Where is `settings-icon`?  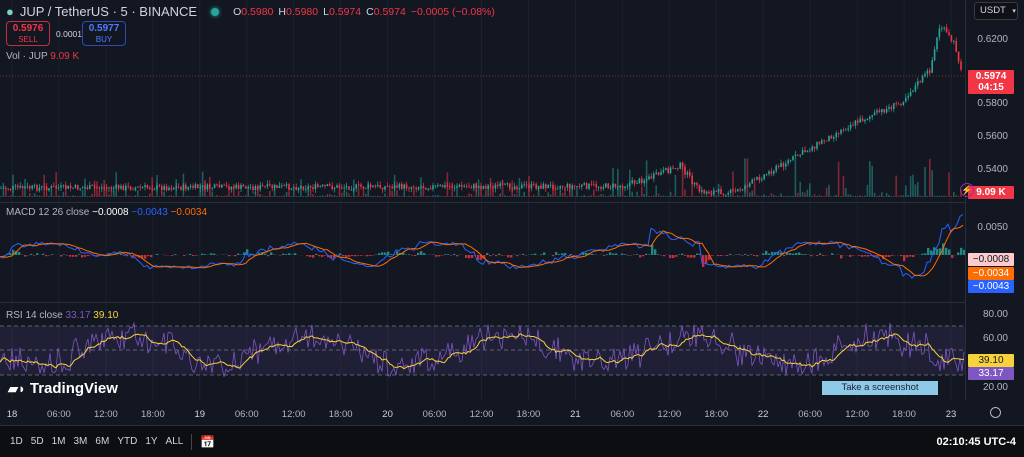 settings-icon is located at coordinates (995, 412).